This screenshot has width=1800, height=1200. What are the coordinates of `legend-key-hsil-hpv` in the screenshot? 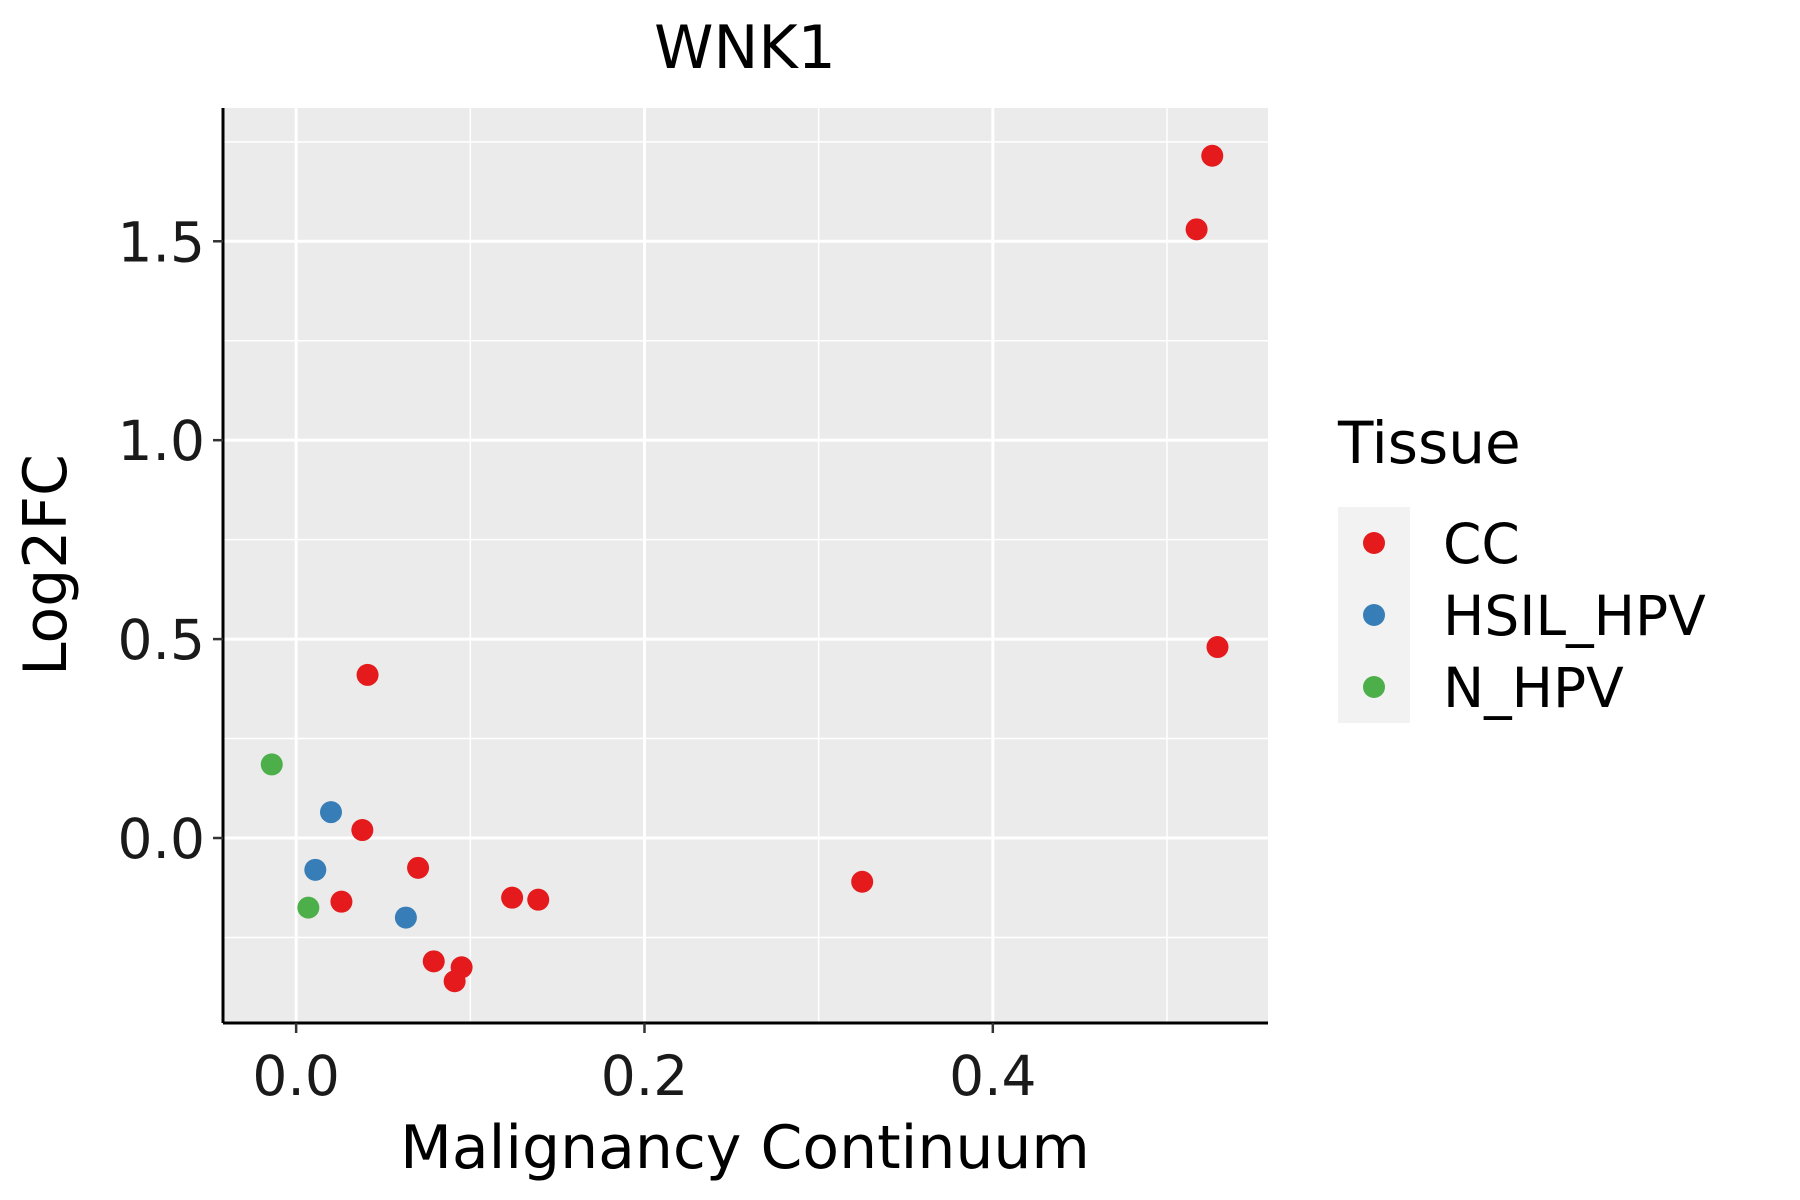 It's located at (1374, 615).